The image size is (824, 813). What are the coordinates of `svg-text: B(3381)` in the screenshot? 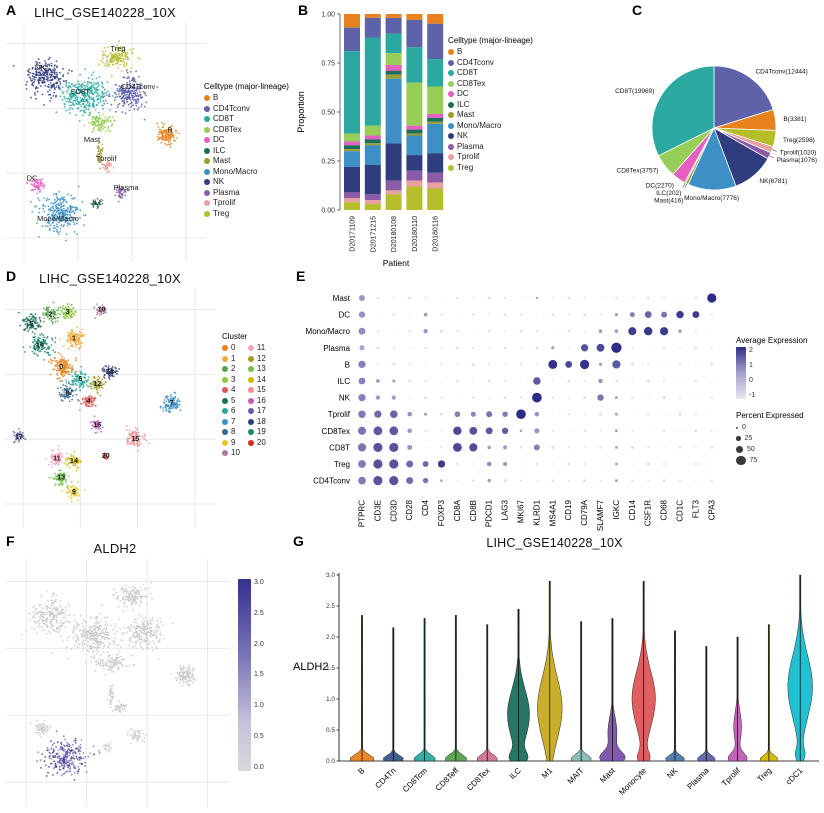 It's located at (794, 119).